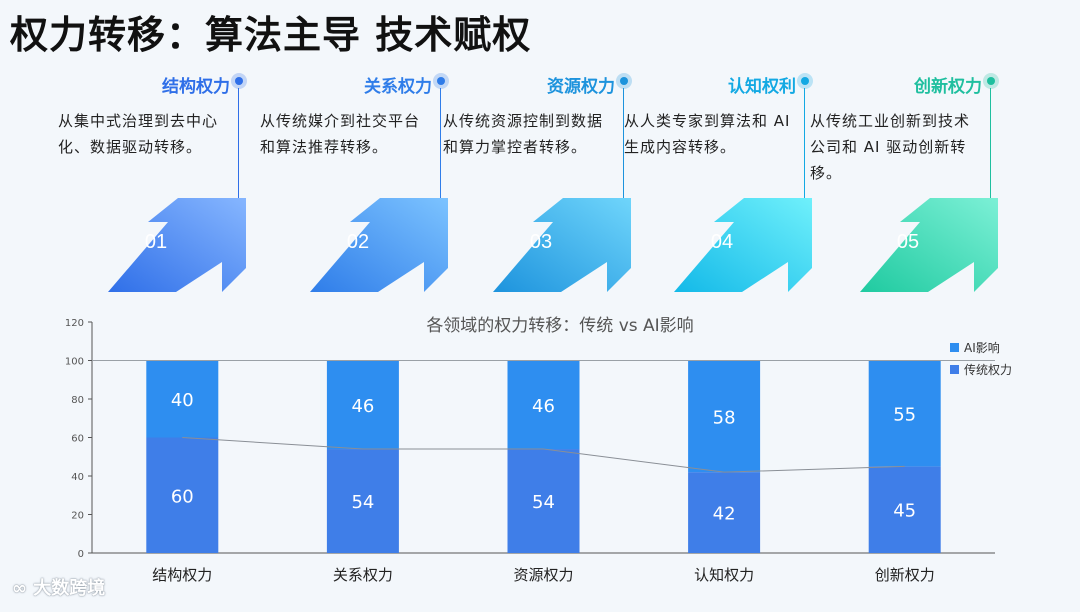 This screenshot has width=1080, height=612. Describe the element at coordinates (363, 575) in the screenshot. I see `x-tick-label: 关系权力` at that location.